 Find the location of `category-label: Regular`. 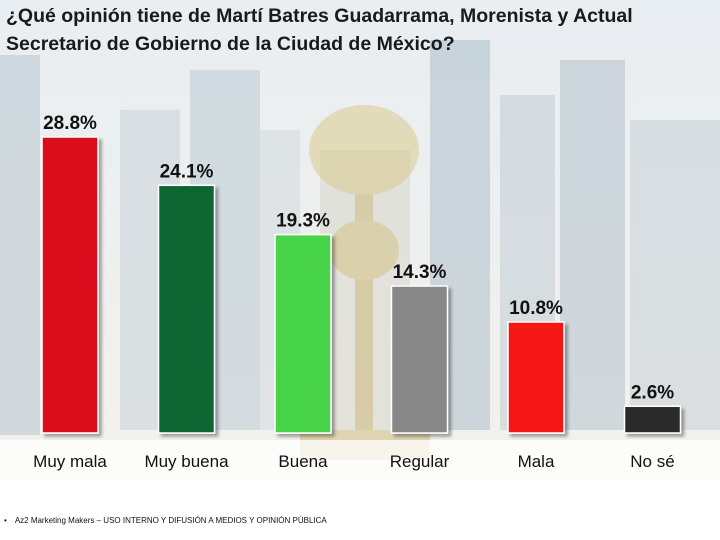

category-label: Regular is located at coordinates (420, 461).